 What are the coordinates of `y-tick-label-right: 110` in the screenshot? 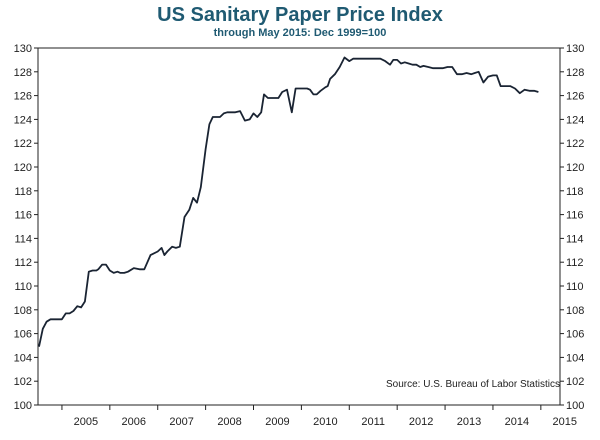 It's located at (575, 287).